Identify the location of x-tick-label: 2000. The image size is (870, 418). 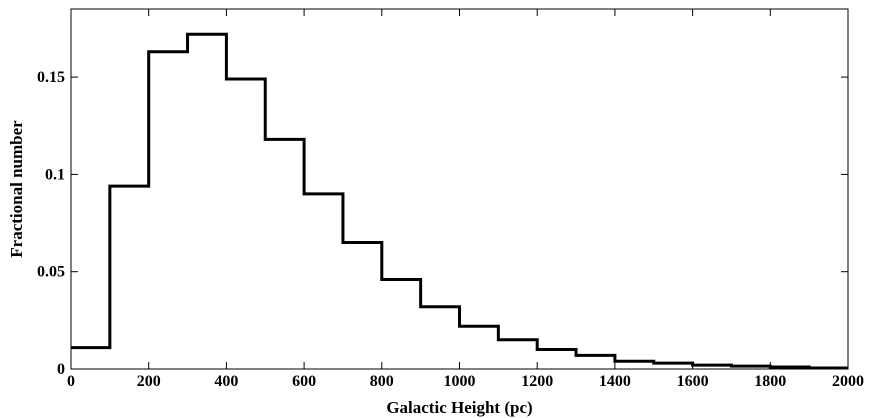
(848, 381).